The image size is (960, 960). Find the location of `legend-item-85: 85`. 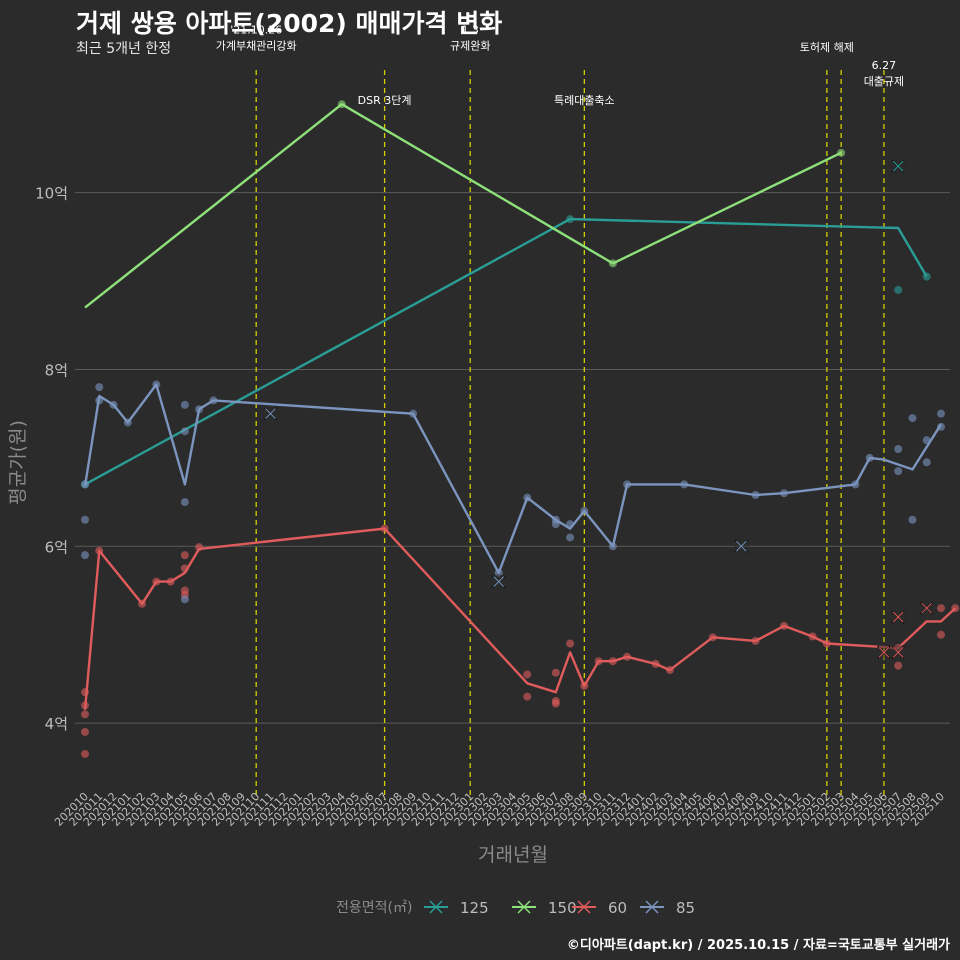

legend-item-85: 85 is located at coordinates (667, 908).